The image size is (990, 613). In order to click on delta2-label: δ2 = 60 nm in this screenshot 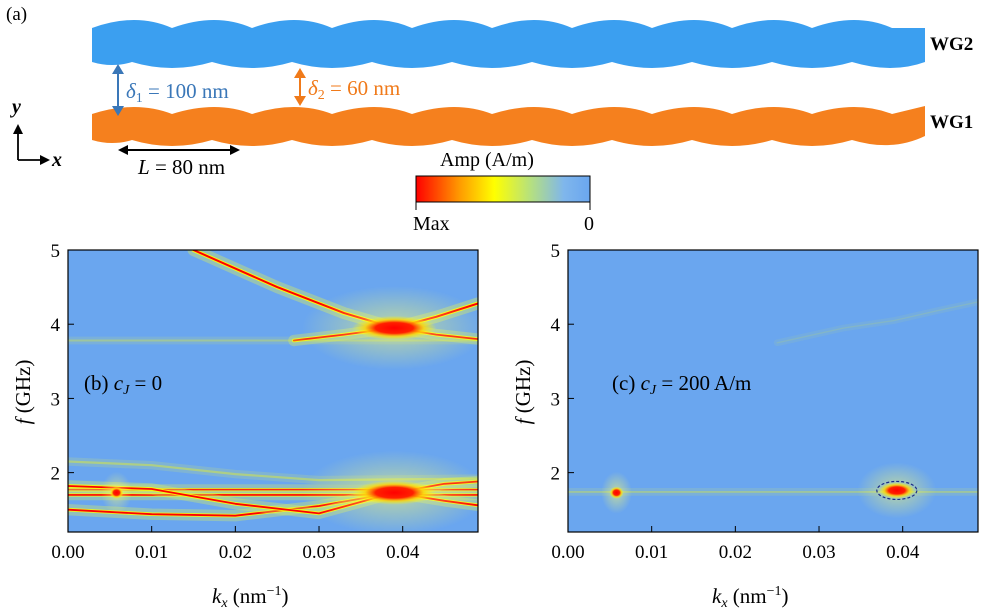, I will do `click(354, 89)`.